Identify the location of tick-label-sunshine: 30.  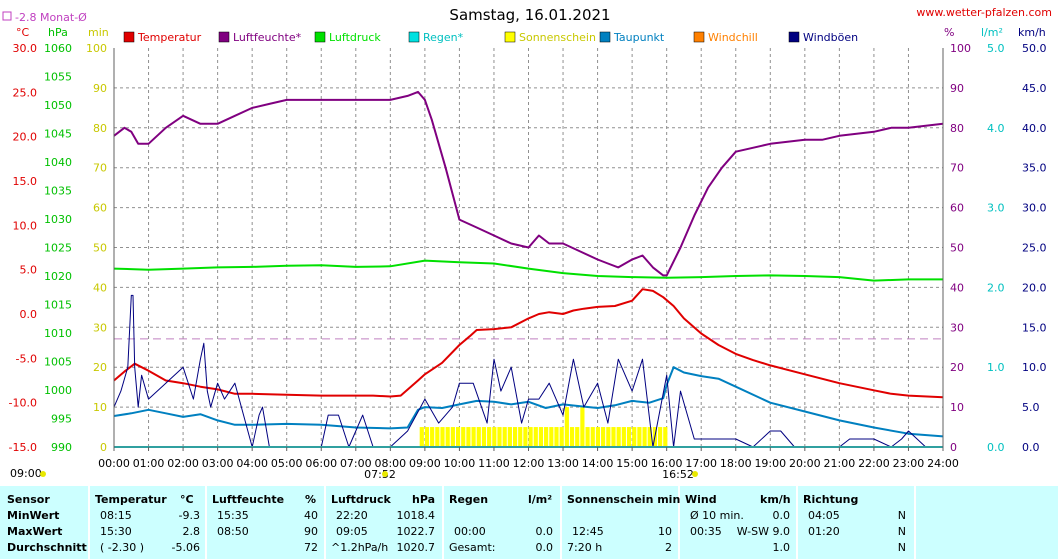
(100, 327).